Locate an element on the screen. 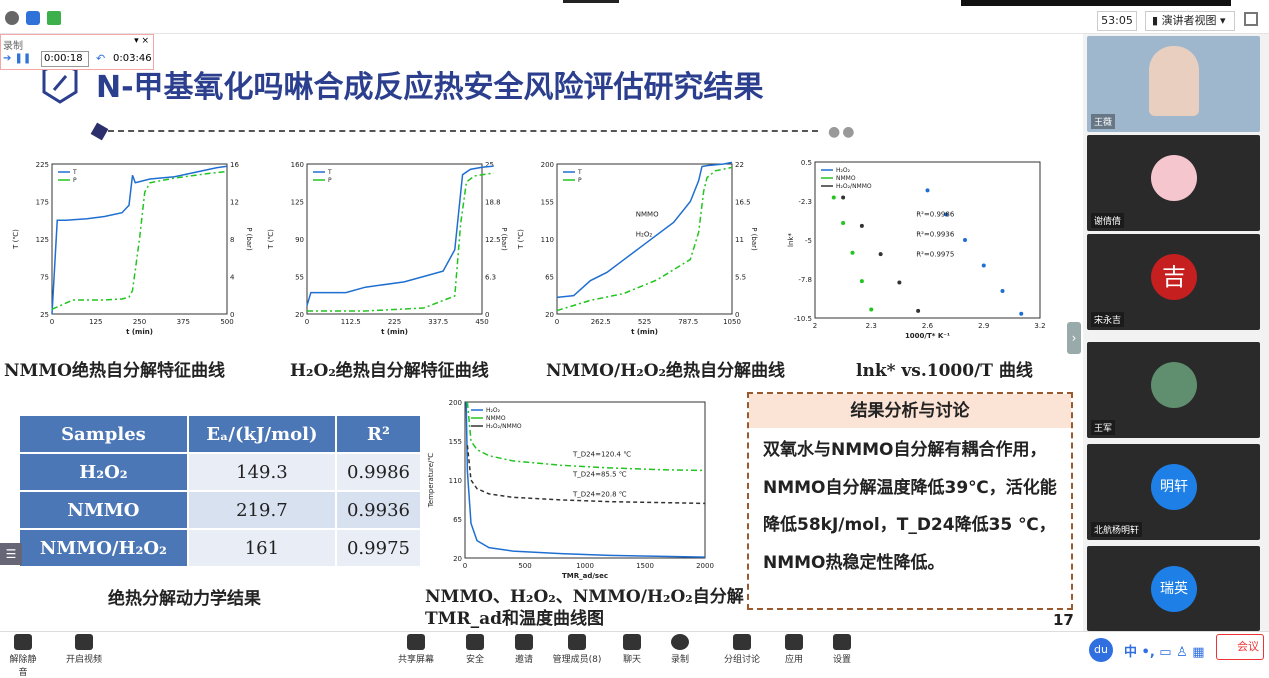 This screenshot has height=678, width=1269. participant-name: 王军 is located at coordinates (1103, 427).